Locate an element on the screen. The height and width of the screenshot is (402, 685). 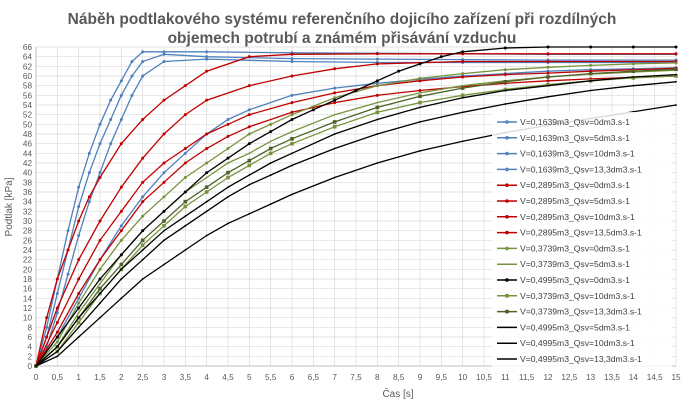
legend-label: V=0,2895m3_Qsv=10dm3.s-1 is located at coordinates (577, 217).